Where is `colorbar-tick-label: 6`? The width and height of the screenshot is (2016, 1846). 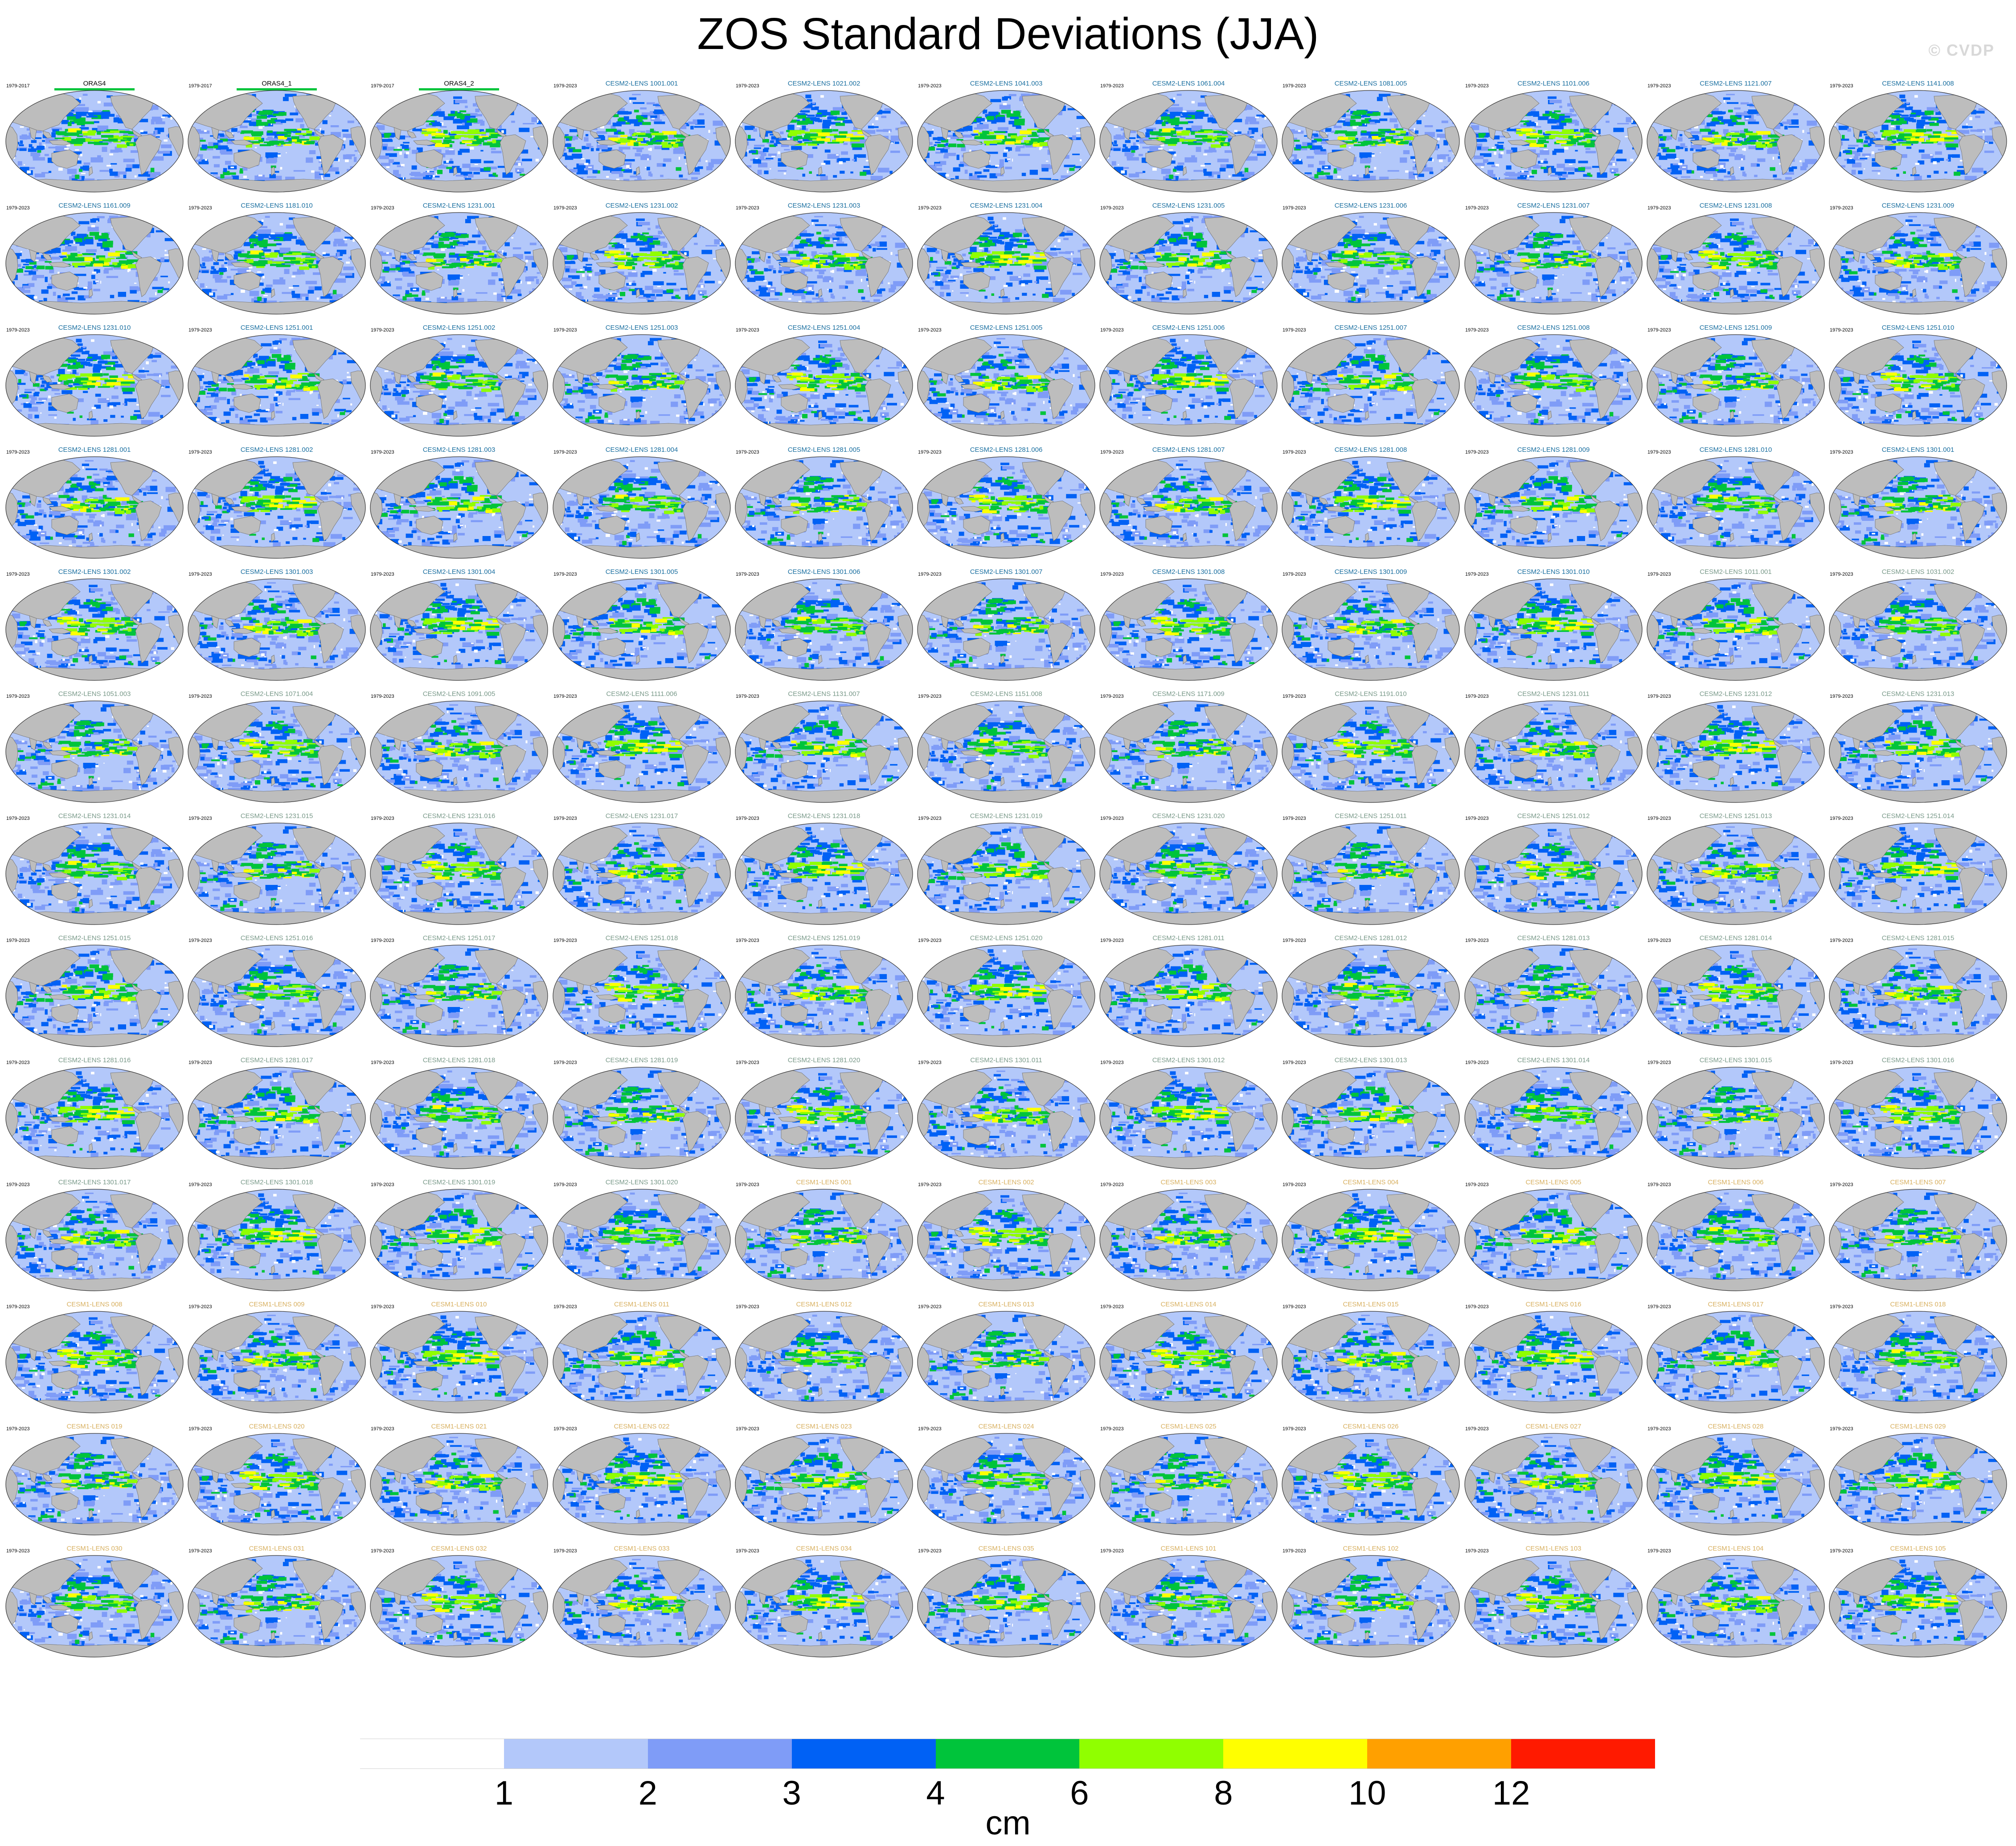 colorbar-tick-label: 6 is located at coordinates (1079, 1793).